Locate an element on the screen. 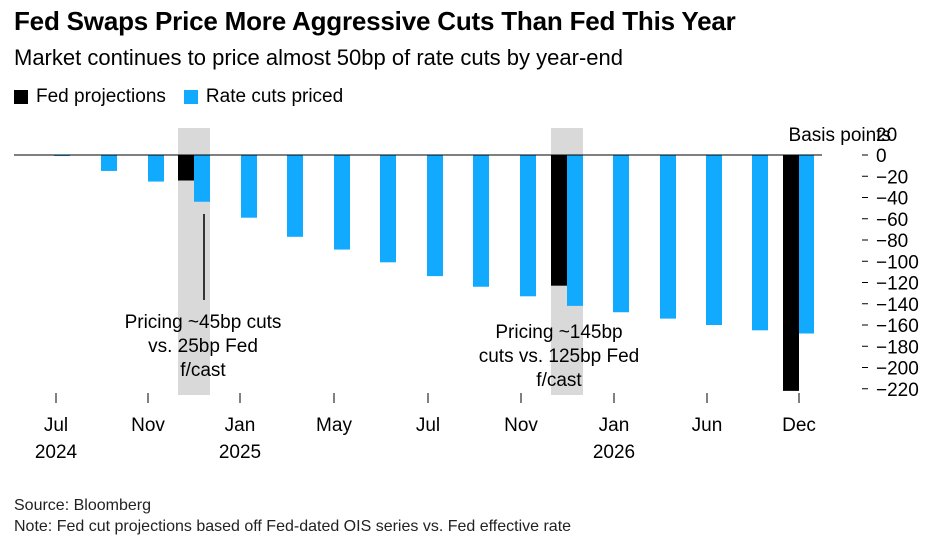  x-tick-year-label: 2024 is located at coordinates (56, 452).